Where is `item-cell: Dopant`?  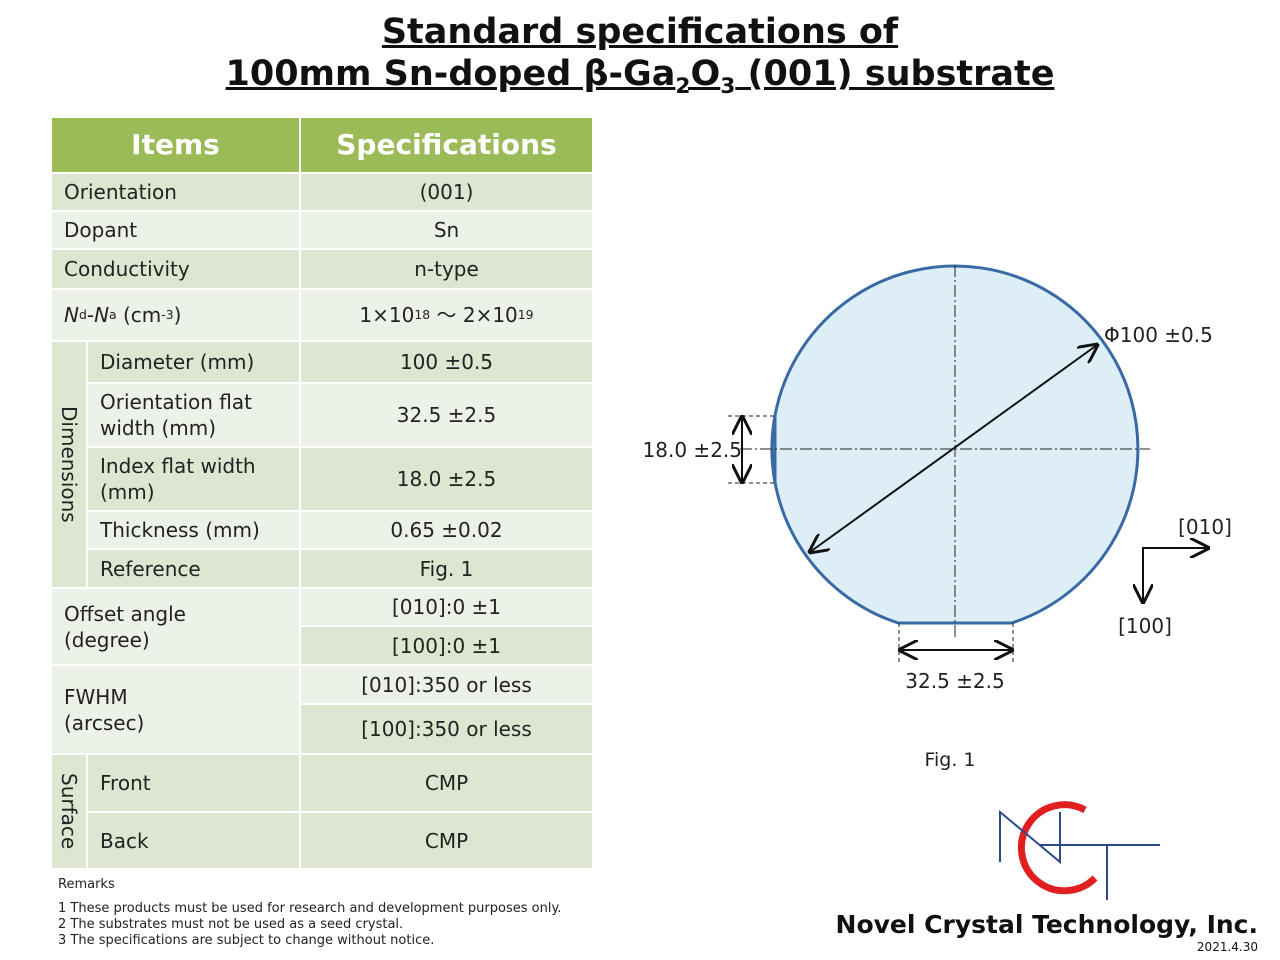
item-cell: Dopant is located at coordinates (175, 230).